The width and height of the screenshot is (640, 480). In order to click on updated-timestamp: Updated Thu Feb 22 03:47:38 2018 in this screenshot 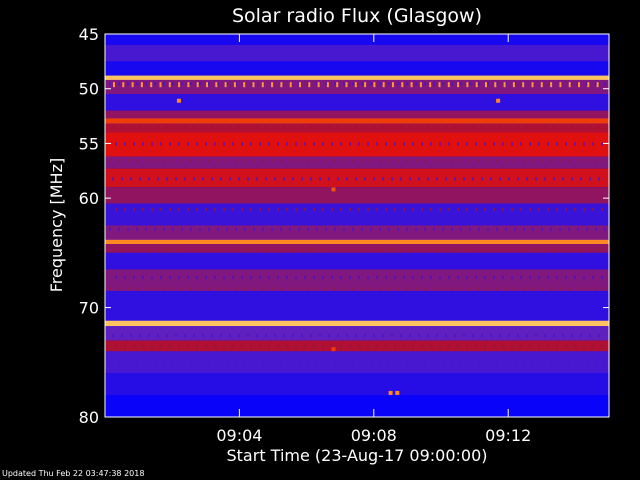, I will do `click(73, 473)`.